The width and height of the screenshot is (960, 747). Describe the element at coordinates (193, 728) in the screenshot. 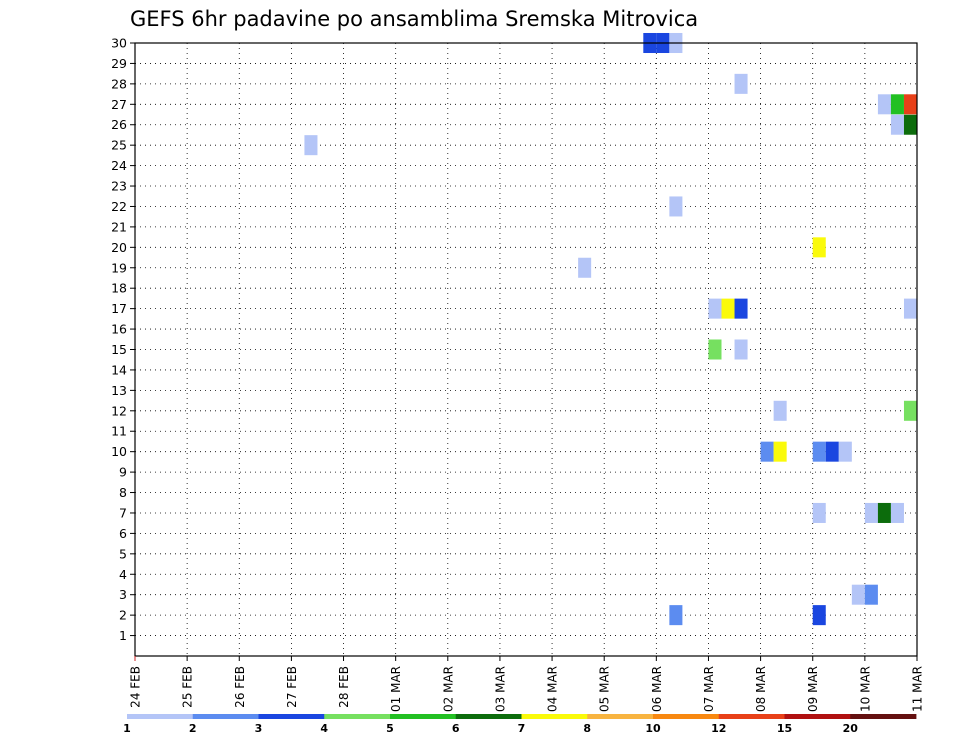

I see `colorbar-label: 2` at that location.